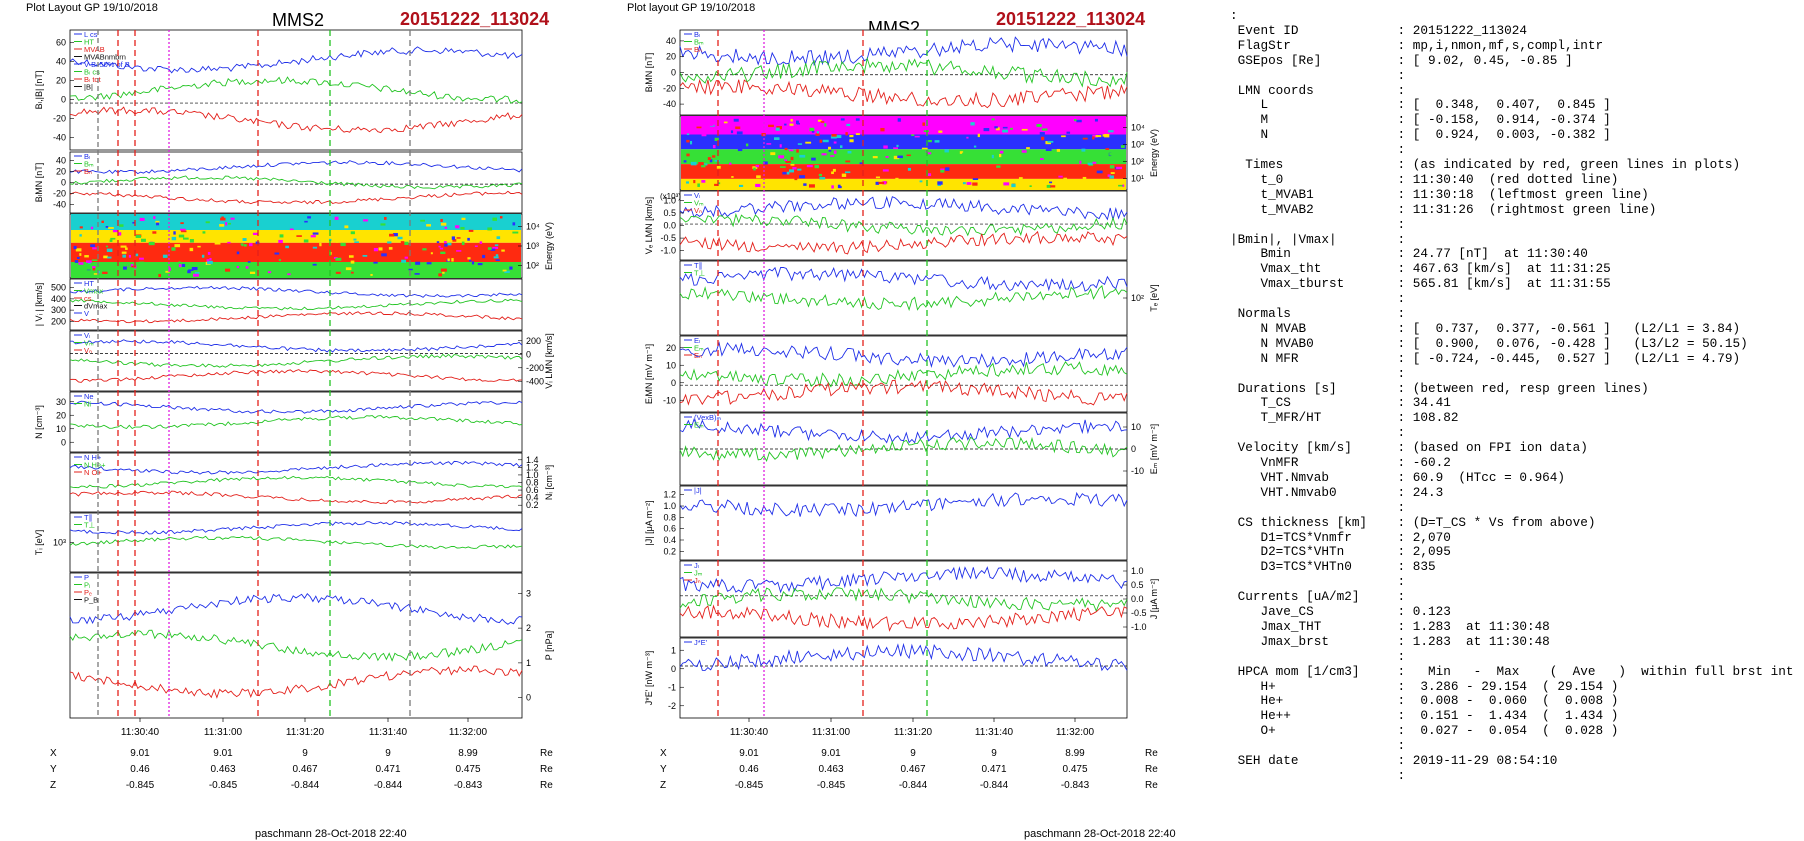 This screenshot has height=841, width=1804. Describe the element at coordinates (1576, 358) in the screenshot. I see `summary-value: [ -0.724, -0.445, 0.527 ] (L2/L1 = 4.79)` at that location.